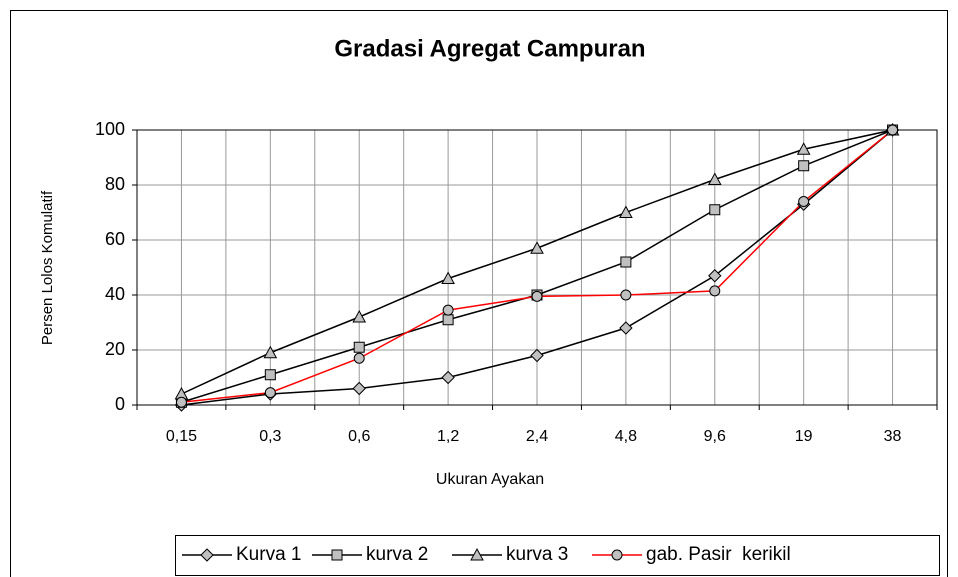 The height and width of the screenshot is (577, 958). Describe the element at coordinates (397, 554) in the screenshot. I see `legend-label: kurva 2` at that location.